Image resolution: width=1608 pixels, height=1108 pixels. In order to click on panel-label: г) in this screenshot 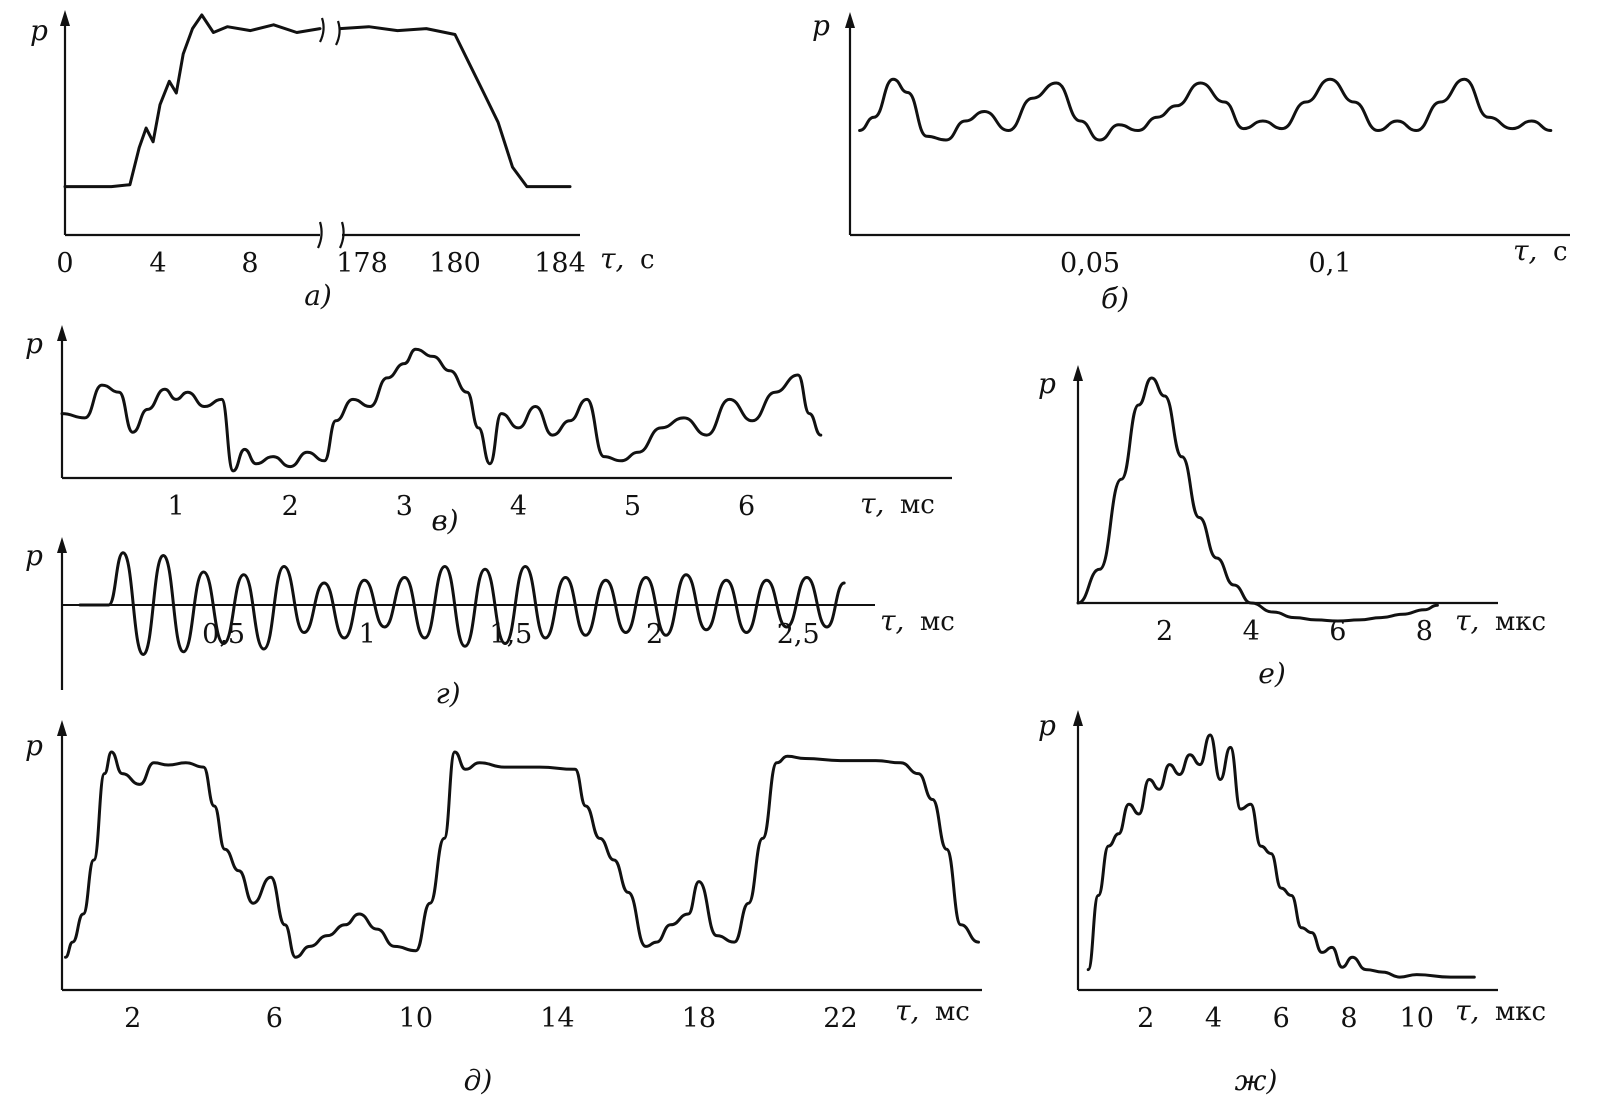, I will do `click(447, 693)`.